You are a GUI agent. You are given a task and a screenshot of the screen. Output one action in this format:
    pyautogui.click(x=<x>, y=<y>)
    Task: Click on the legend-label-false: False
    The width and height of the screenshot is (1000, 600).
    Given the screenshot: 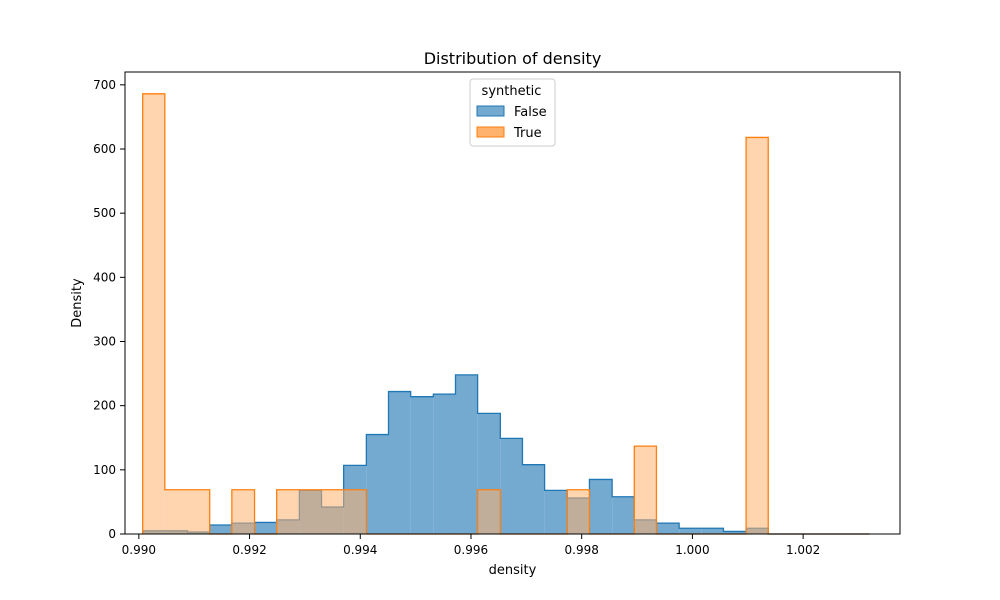 What is the action you would take?
    pyautogui.click(x=530, y=112)
    